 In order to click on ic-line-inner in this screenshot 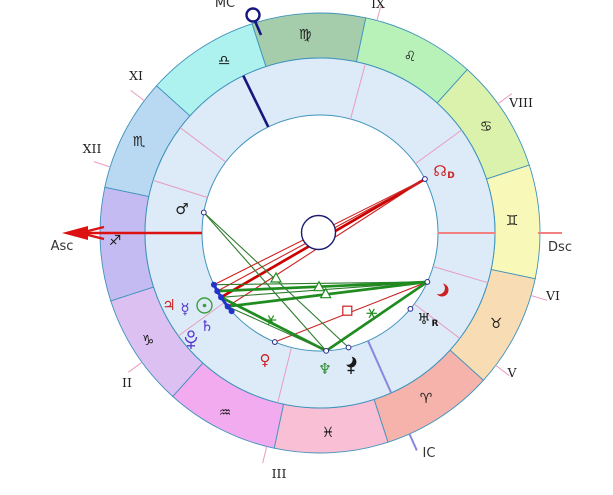, I will do `click(380, 367)`.